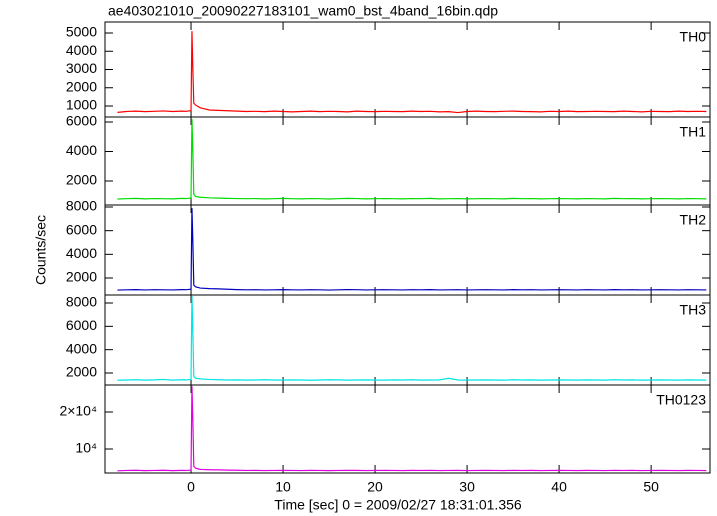 The image size is (717, 516). I want to click on panel-label: TH2, so click(693, 220).